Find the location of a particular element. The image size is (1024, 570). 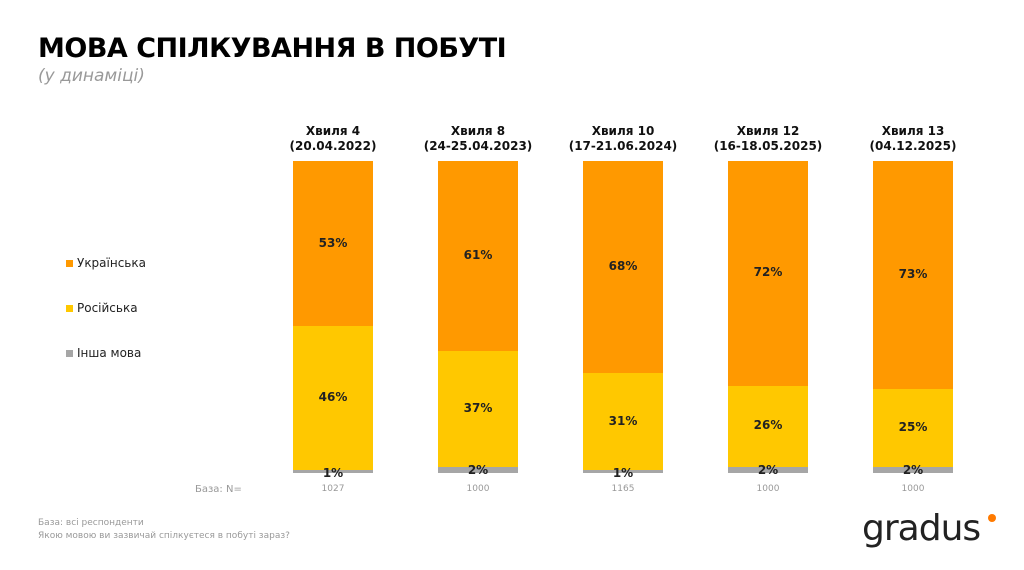

legend-item: Російська is located at coordinates (102, 308).